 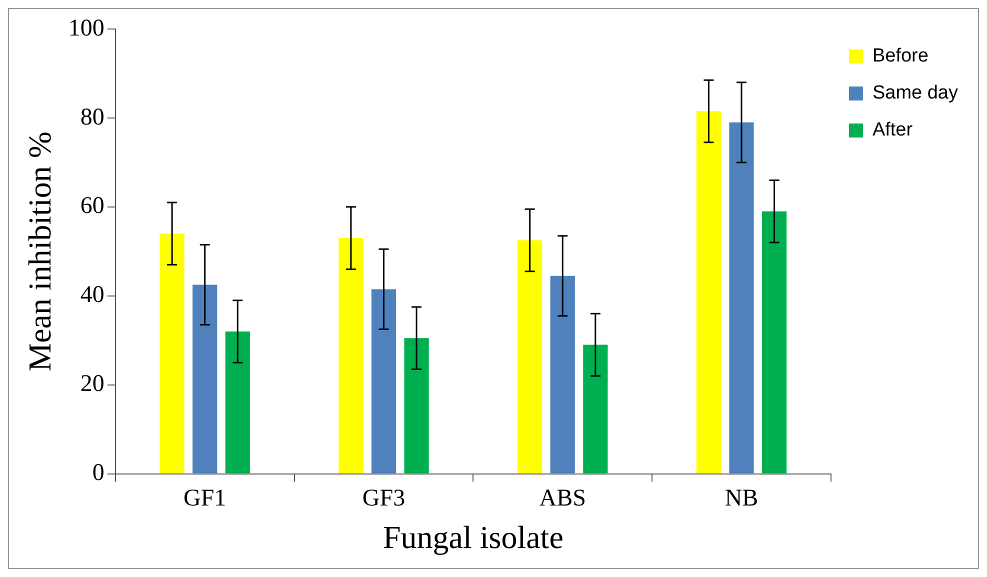 I want to click on x-tick-label: GF3, so click(x=384, y=498).